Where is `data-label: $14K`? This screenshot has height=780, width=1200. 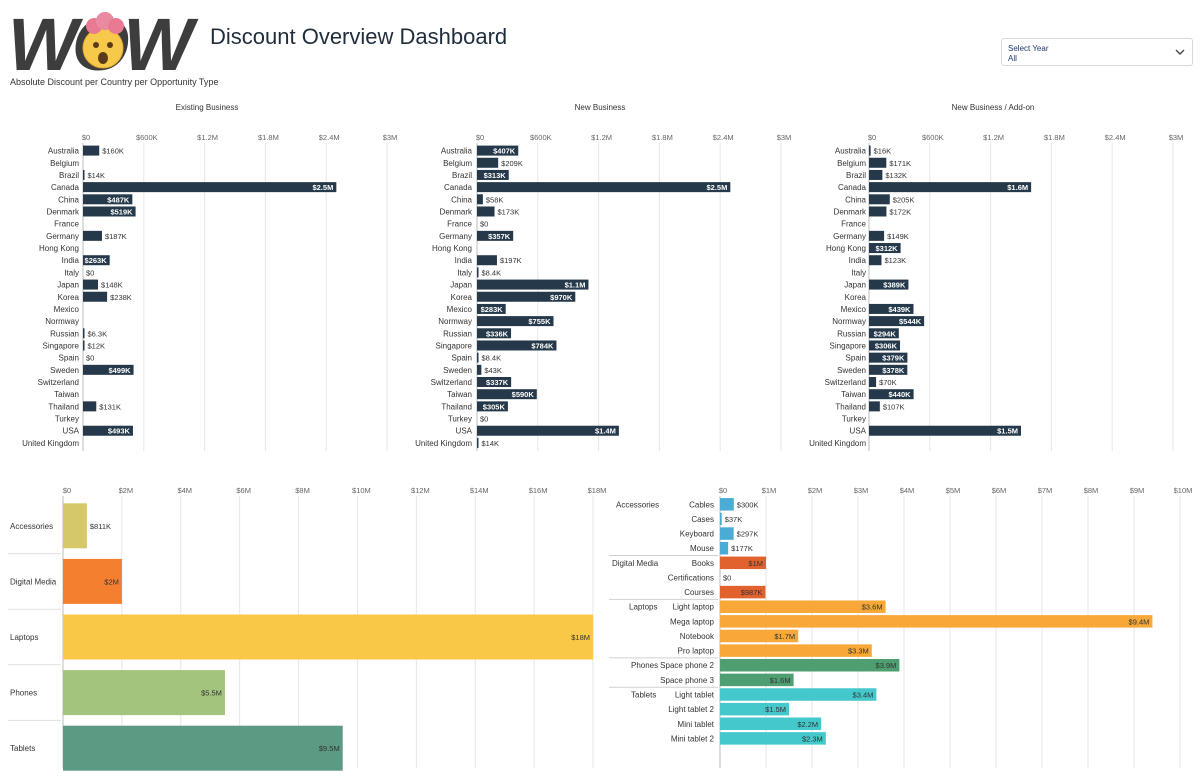
data-label: $14K is located at coordinates (97, 175).